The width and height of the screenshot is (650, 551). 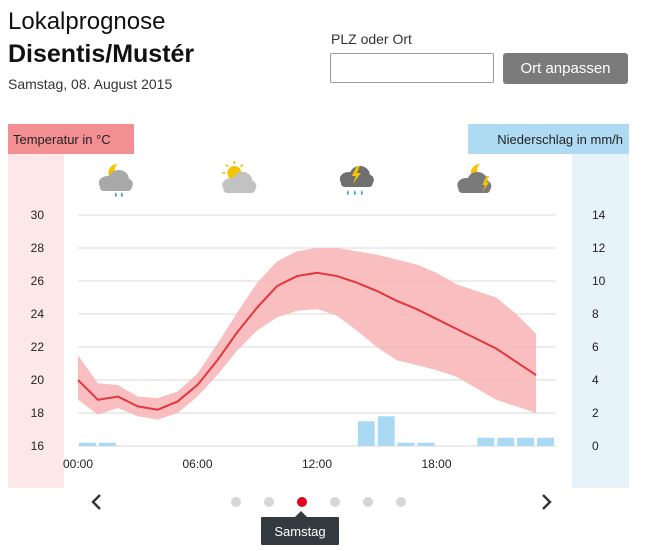 What do you see at coordinates (595, 413) in the screenshot?
I see `y-tick-label-precipitation: 2` at bounding box center [595, 413].